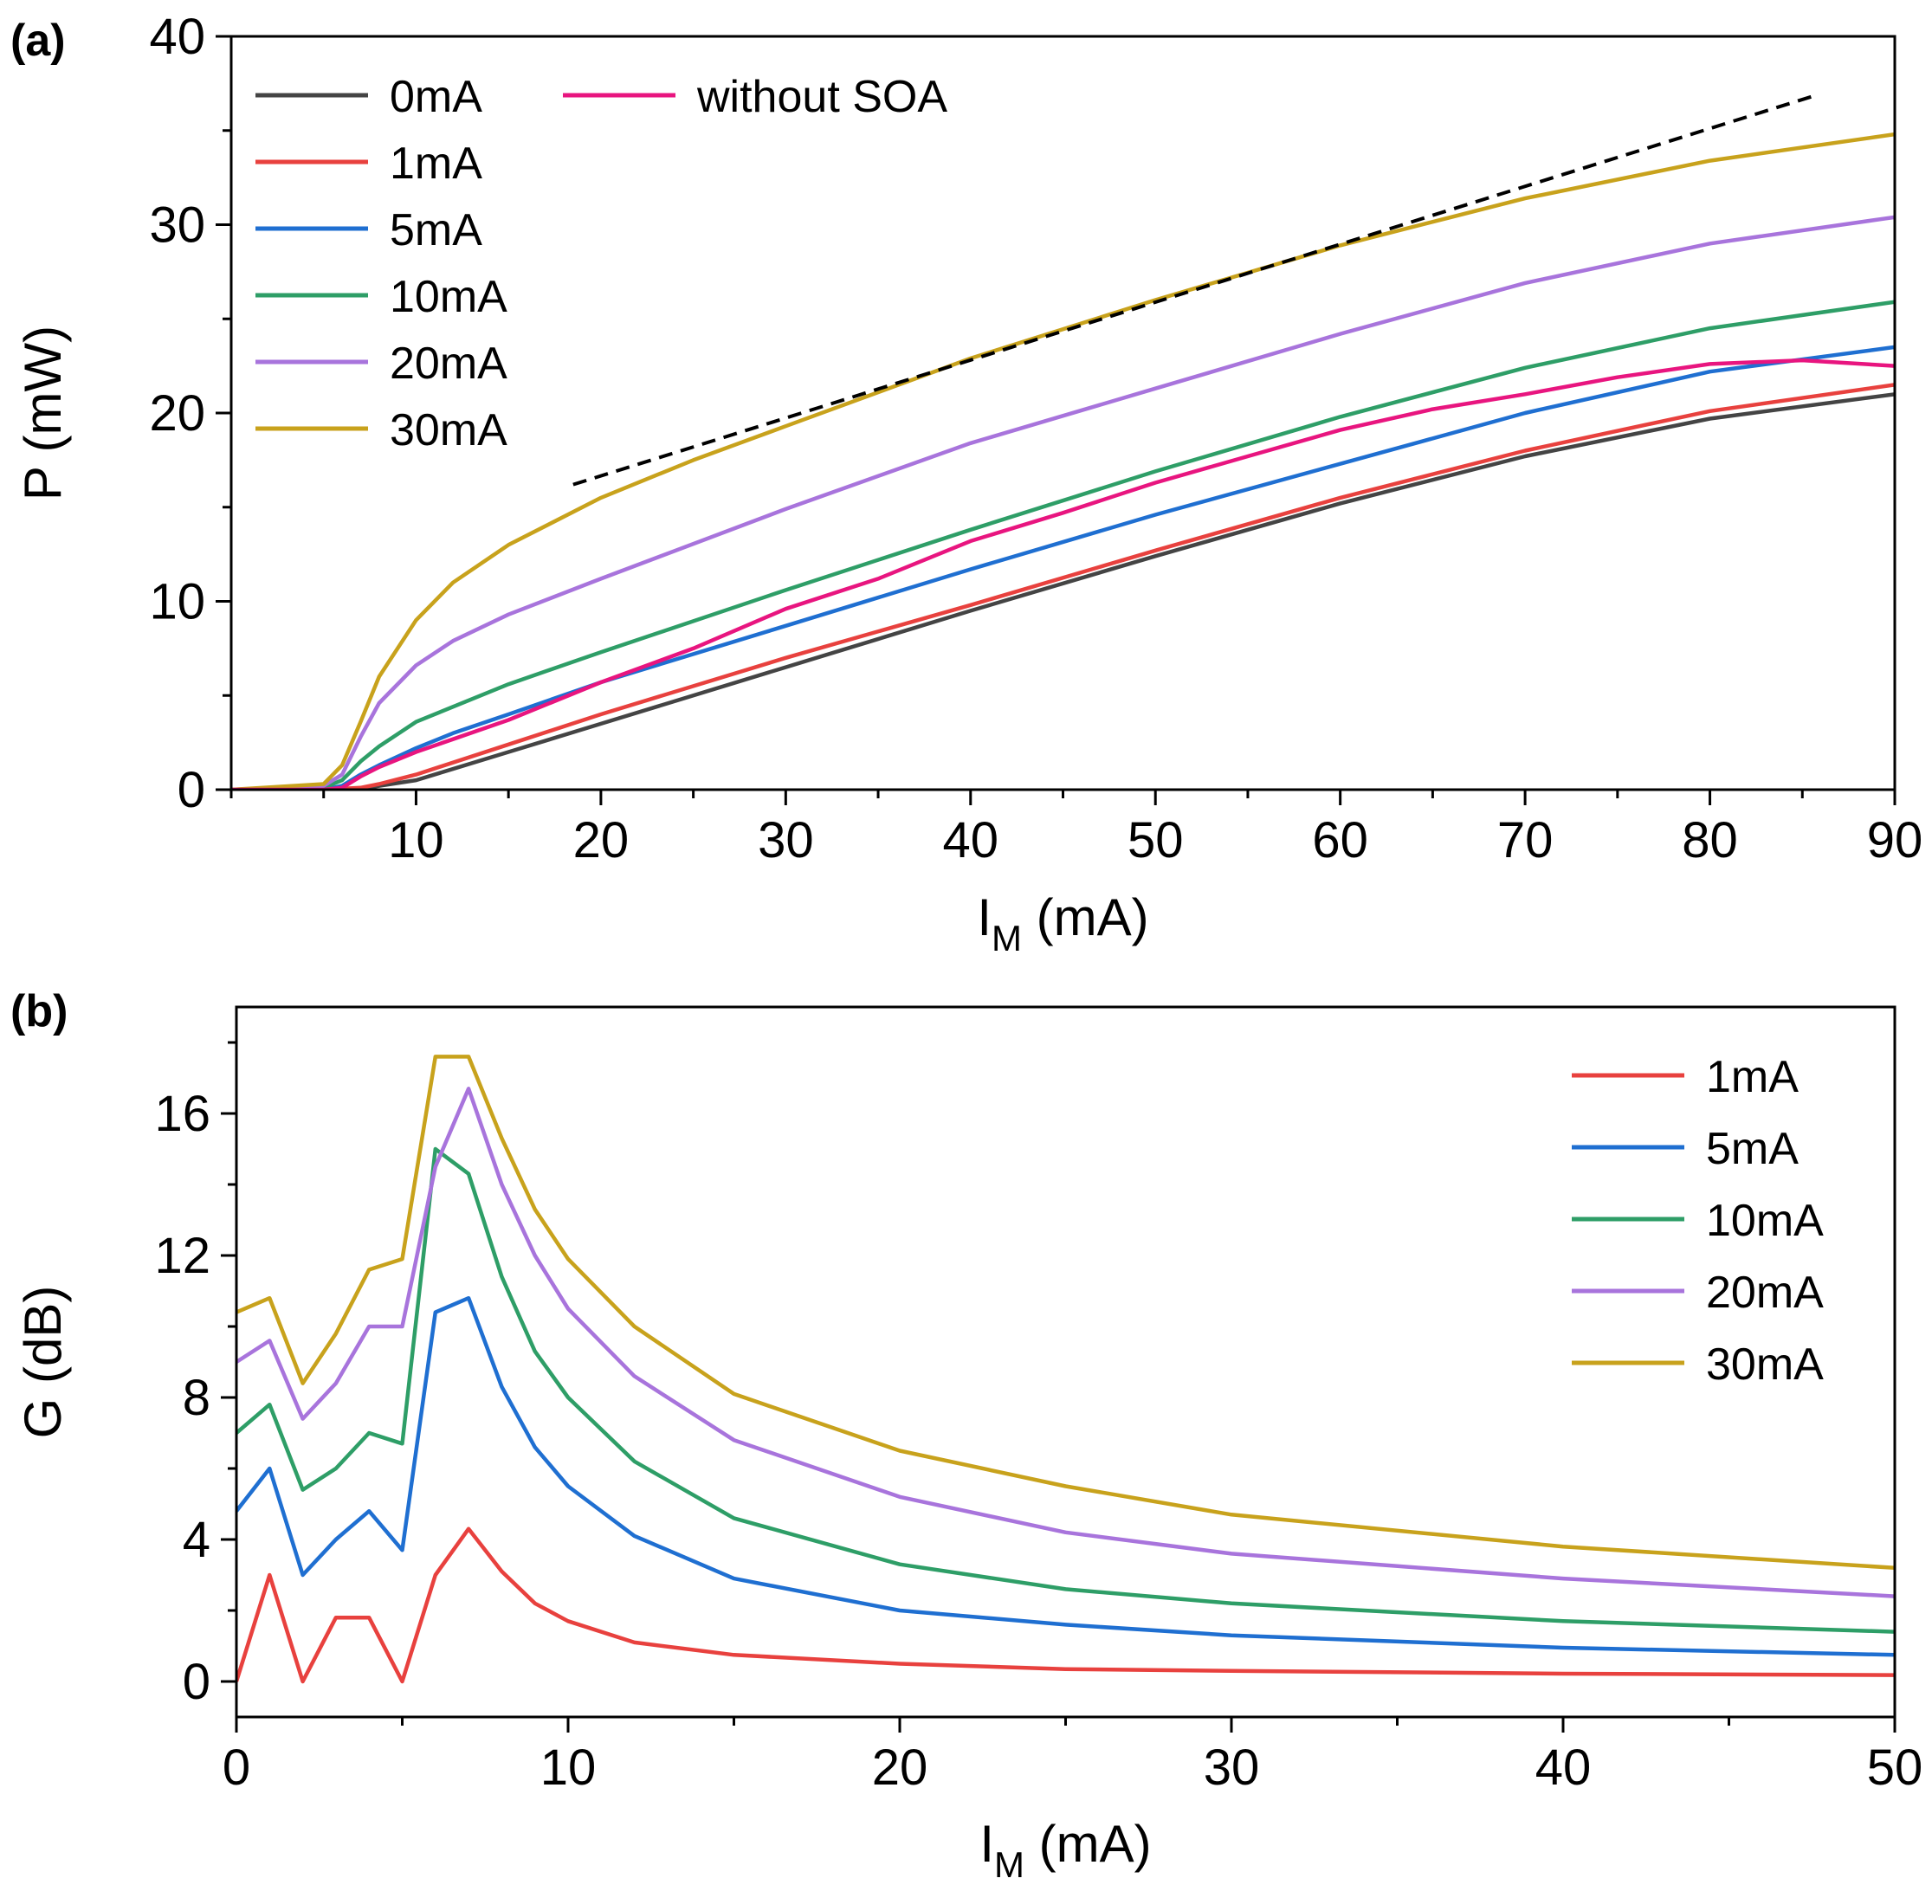  Describe the element at coordinates (196, 1540) in the screenshot. I see `y-tick-label: 4` at that location.